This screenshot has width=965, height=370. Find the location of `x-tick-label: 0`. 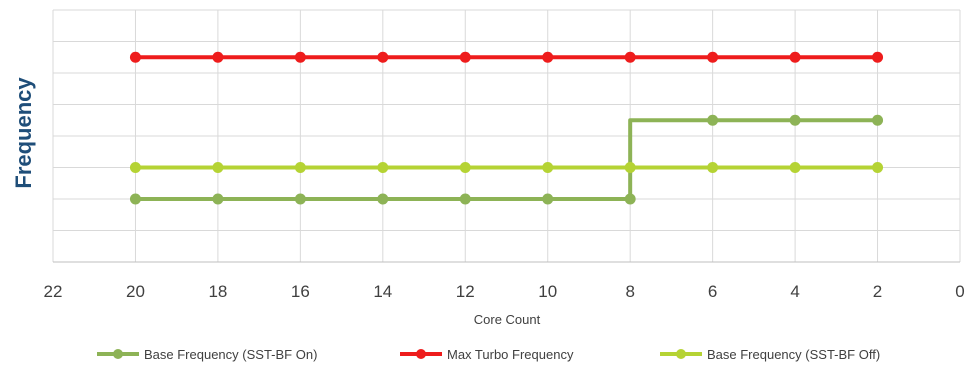

x-tick-label: 0 is located at coordinates (959, 291).